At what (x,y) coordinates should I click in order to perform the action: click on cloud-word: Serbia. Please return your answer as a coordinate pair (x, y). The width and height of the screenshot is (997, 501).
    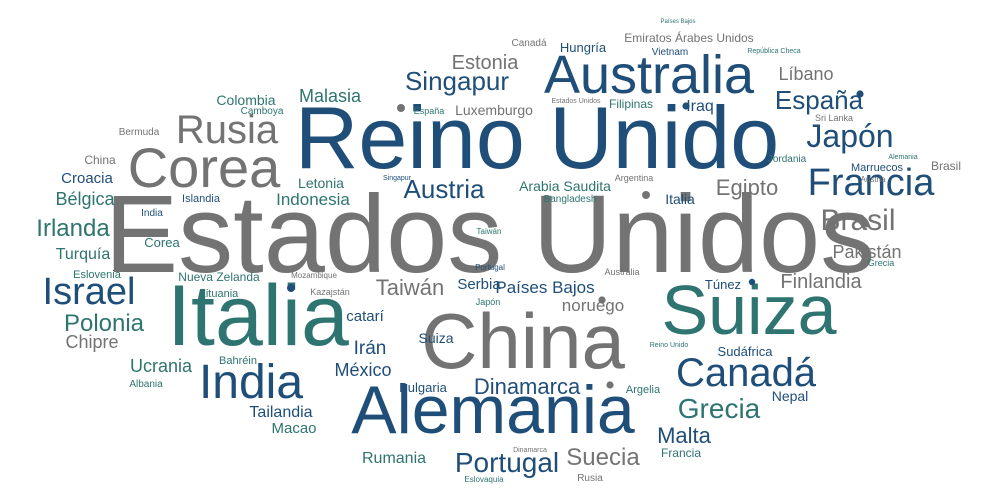
    Looking at the image, I should click on (479, 284).